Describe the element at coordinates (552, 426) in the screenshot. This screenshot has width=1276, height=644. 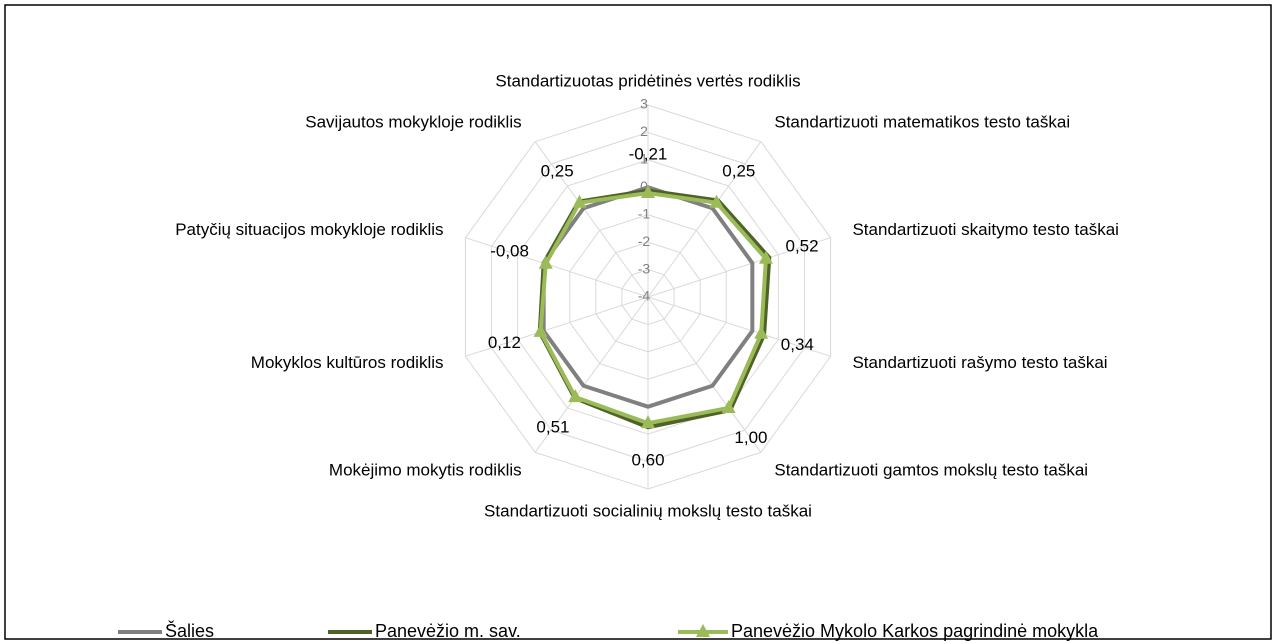
I see `data-label: 0,51` at that location.